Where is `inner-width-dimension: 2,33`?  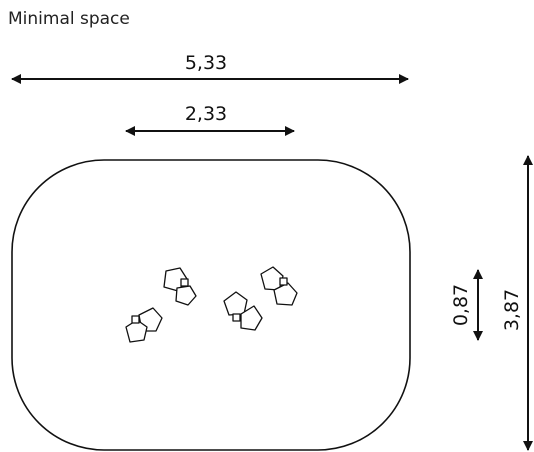 inner-width-dimension: 2,33 is located at coordinates (210, 119).